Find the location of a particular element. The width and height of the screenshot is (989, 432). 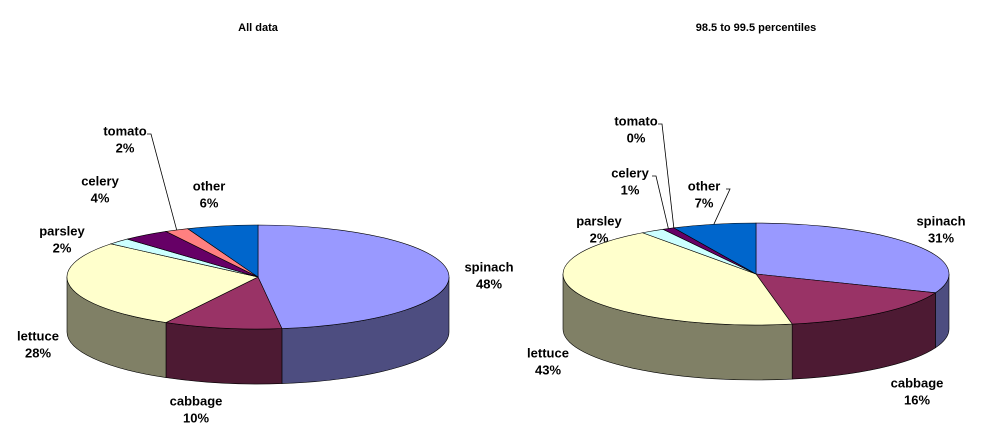

value-label: 7% is located at coordinates (704, 202).